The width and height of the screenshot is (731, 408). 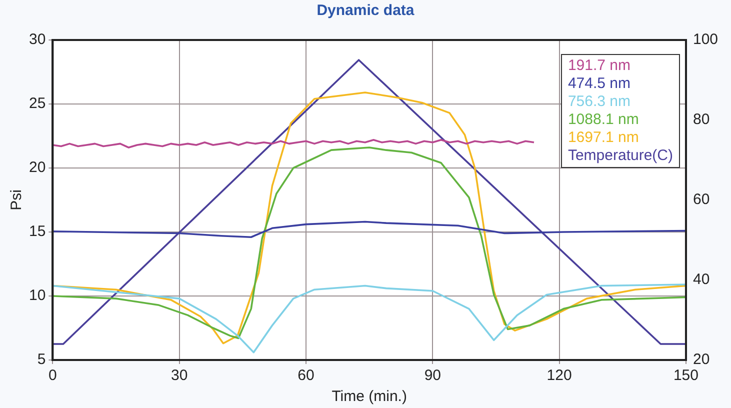 I want to click on x-tick-label: 0, so click(x=52, y=375).